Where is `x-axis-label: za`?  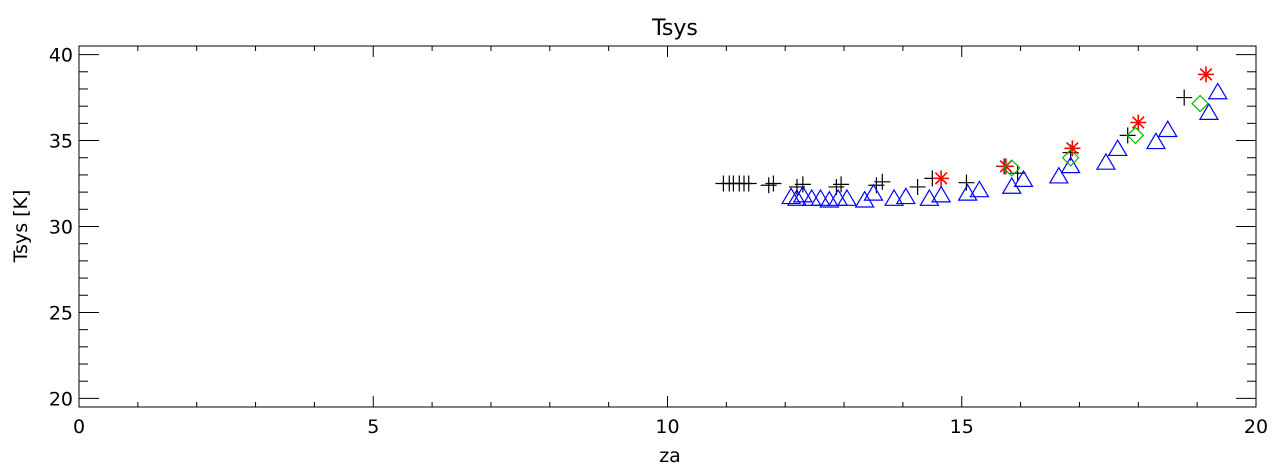
x-axis-label: za is located at coordinates (670, 455).